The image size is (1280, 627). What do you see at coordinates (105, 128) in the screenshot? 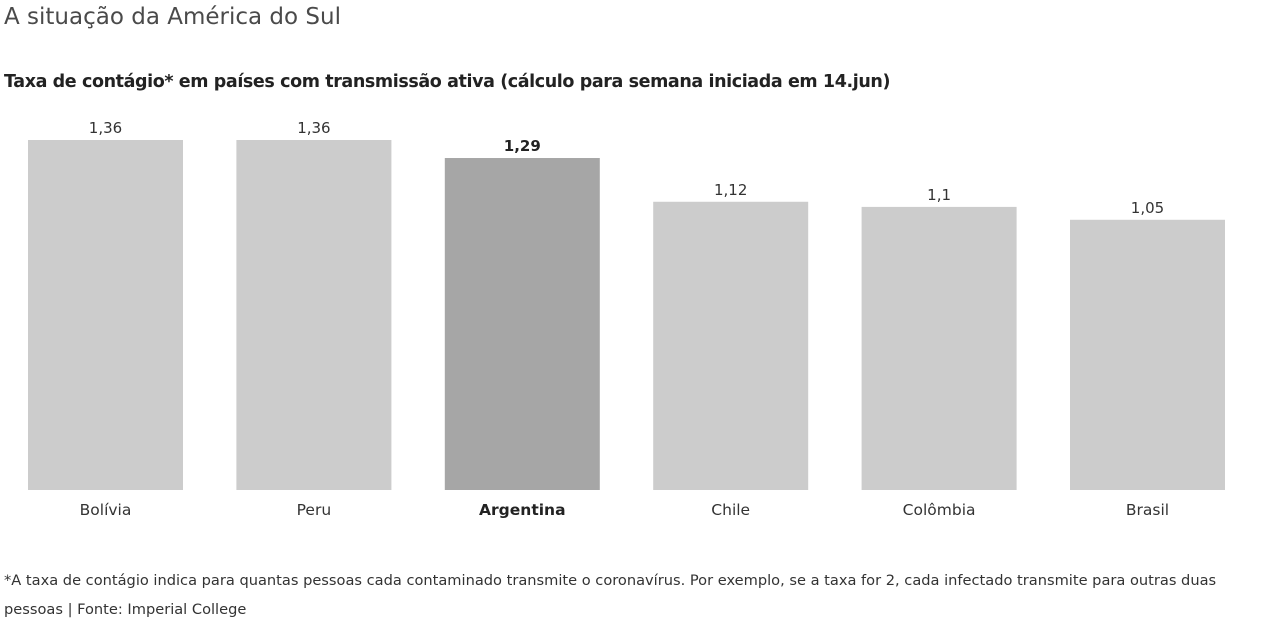
I see `value-label-bolivia: 1,36` at bounding box center [105, 128].